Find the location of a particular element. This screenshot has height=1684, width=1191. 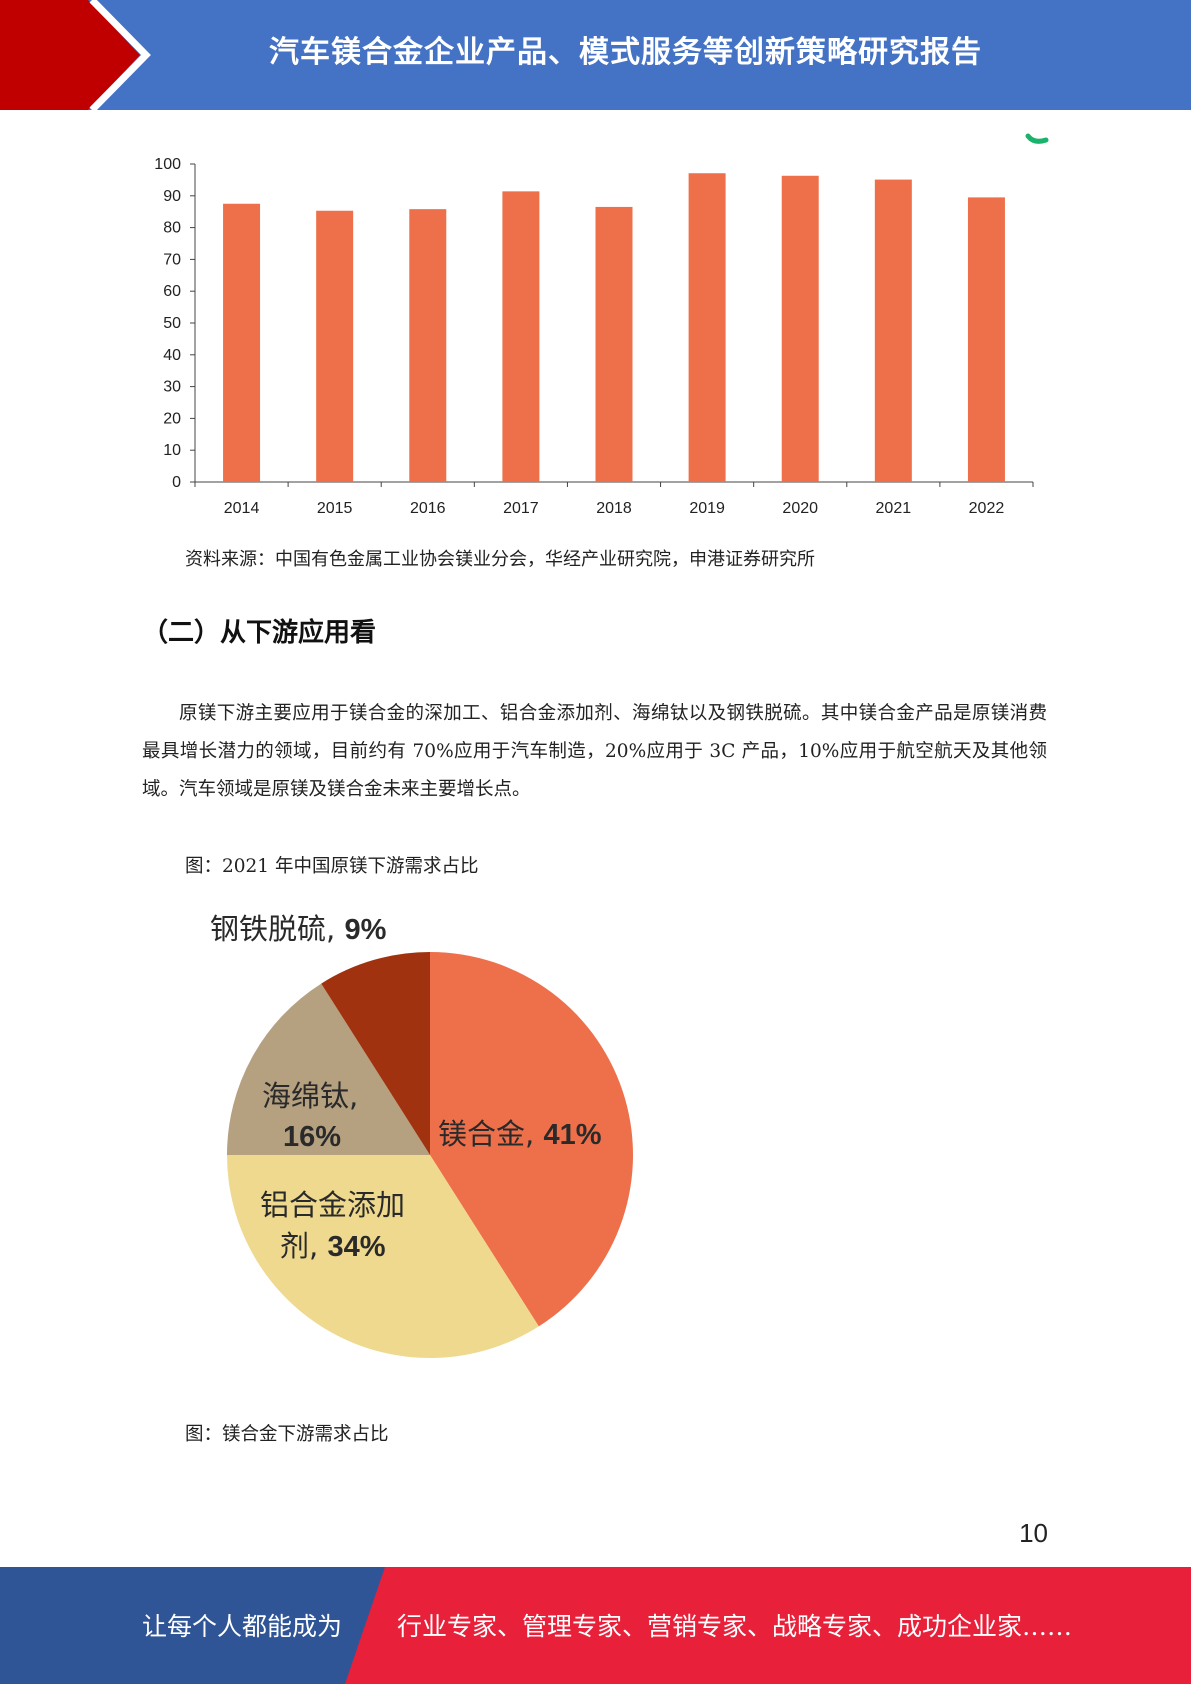

x-tick-label: 2017 is located at coordinates (521, 508).